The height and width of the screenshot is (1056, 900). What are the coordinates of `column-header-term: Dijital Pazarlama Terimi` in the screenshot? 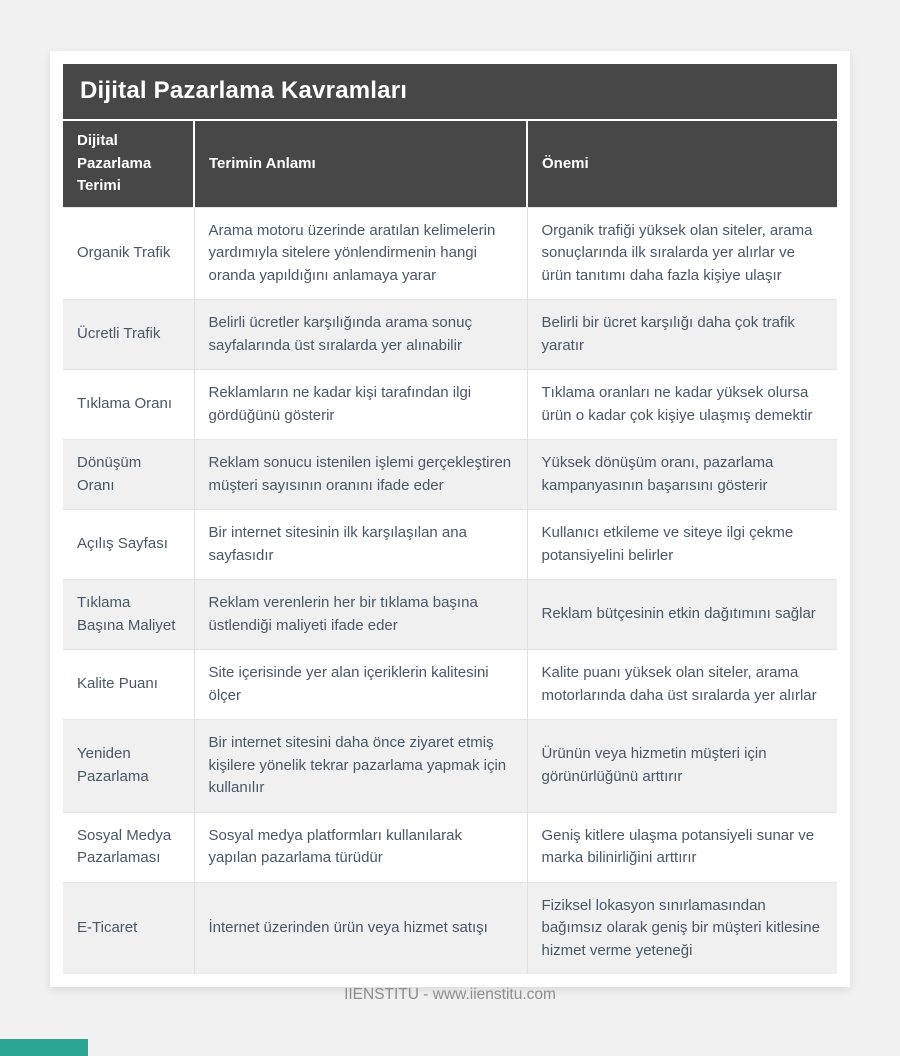 It's located at (128, 164).